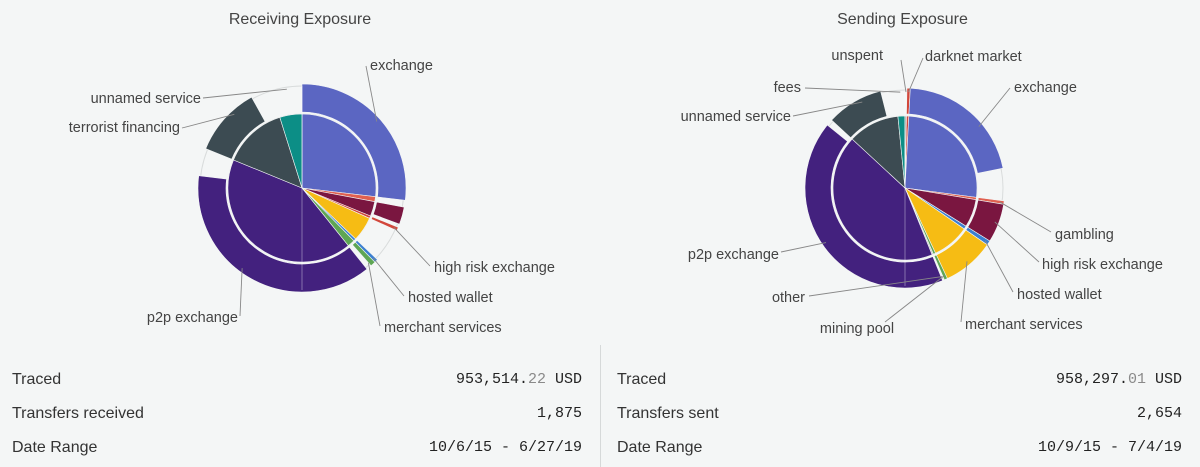 This screenshot has width=1200, height=467. What do you see at coordinates (916, 75) in the screenshot?
I see `darknet-market-leader-line` at bounding box center [916, 75].